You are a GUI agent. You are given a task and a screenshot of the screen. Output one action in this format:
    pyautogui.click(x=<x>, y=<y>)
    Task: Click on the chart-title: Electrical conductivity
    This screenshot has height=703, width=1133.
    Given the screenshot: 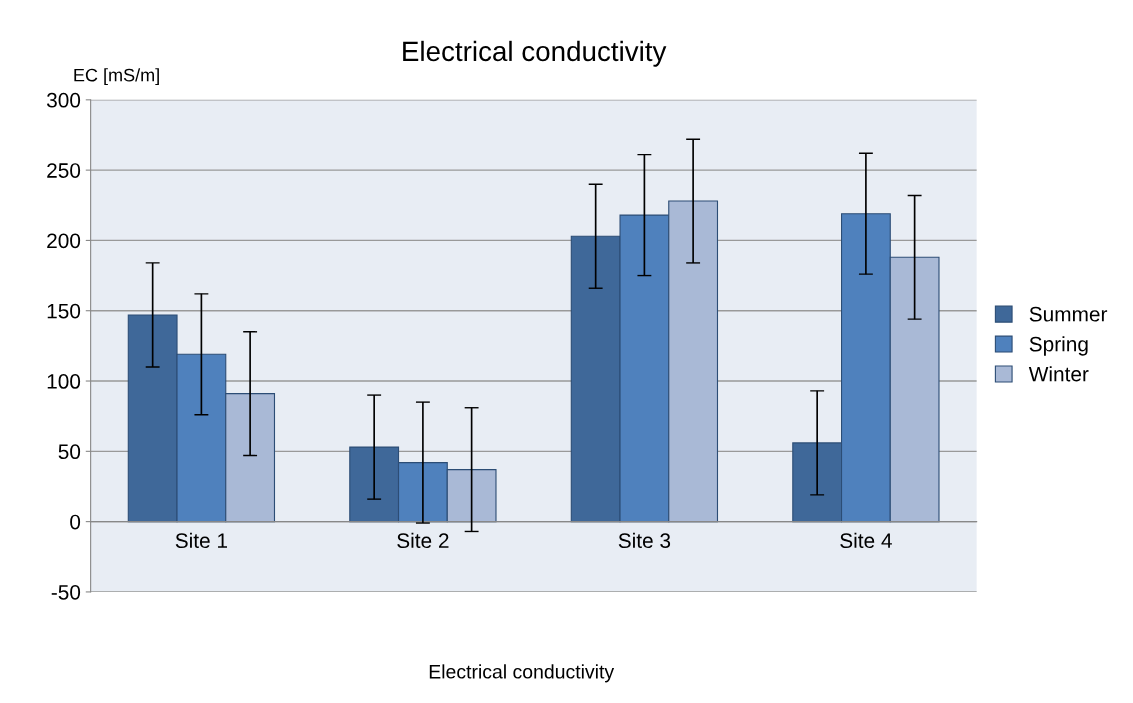 What is the action you would take?
    pyautogui.click(x=535, y=53)
    